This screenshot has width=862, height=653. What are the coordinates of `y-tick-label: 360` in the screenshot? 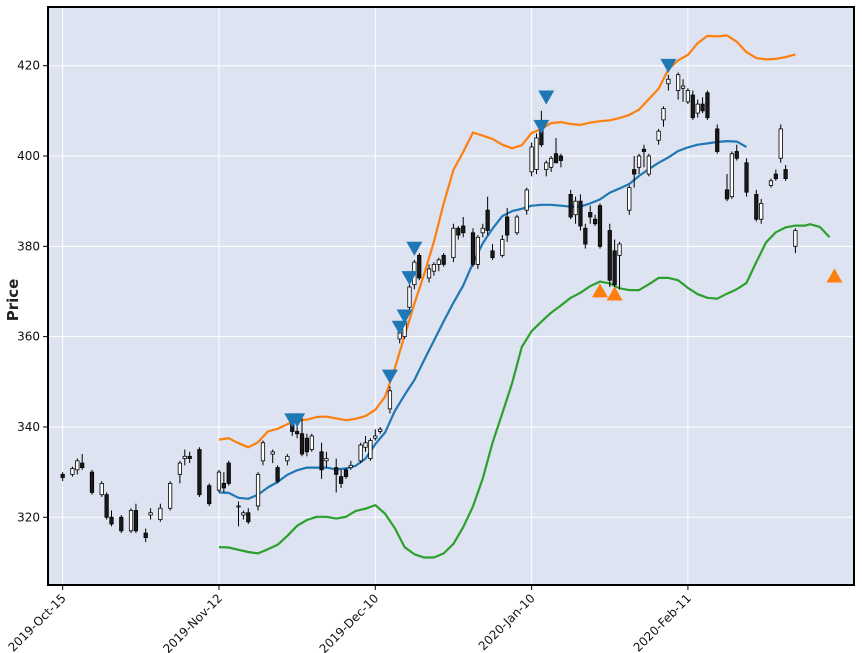 It's located at (28, 337).